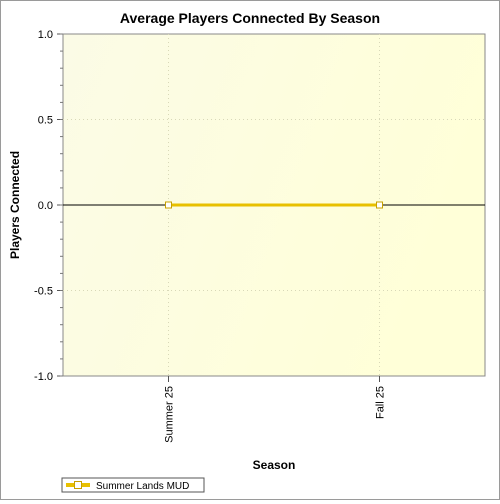  What do you see at coordinates (381, 402) in the screenshot?
I see `x-tick-label: Fall 25` at bounding box center [381, 402].